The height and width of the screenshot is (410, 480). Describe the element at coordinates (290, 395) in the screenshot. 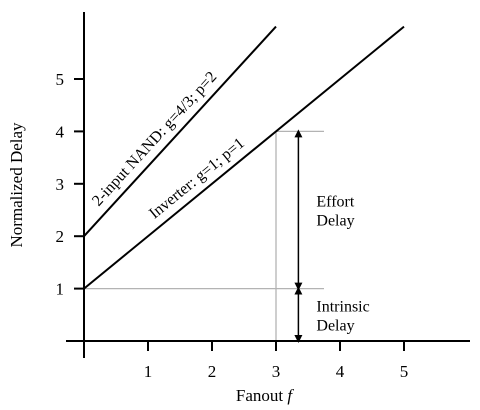

I see `x-axis-label-var: f` at that location.